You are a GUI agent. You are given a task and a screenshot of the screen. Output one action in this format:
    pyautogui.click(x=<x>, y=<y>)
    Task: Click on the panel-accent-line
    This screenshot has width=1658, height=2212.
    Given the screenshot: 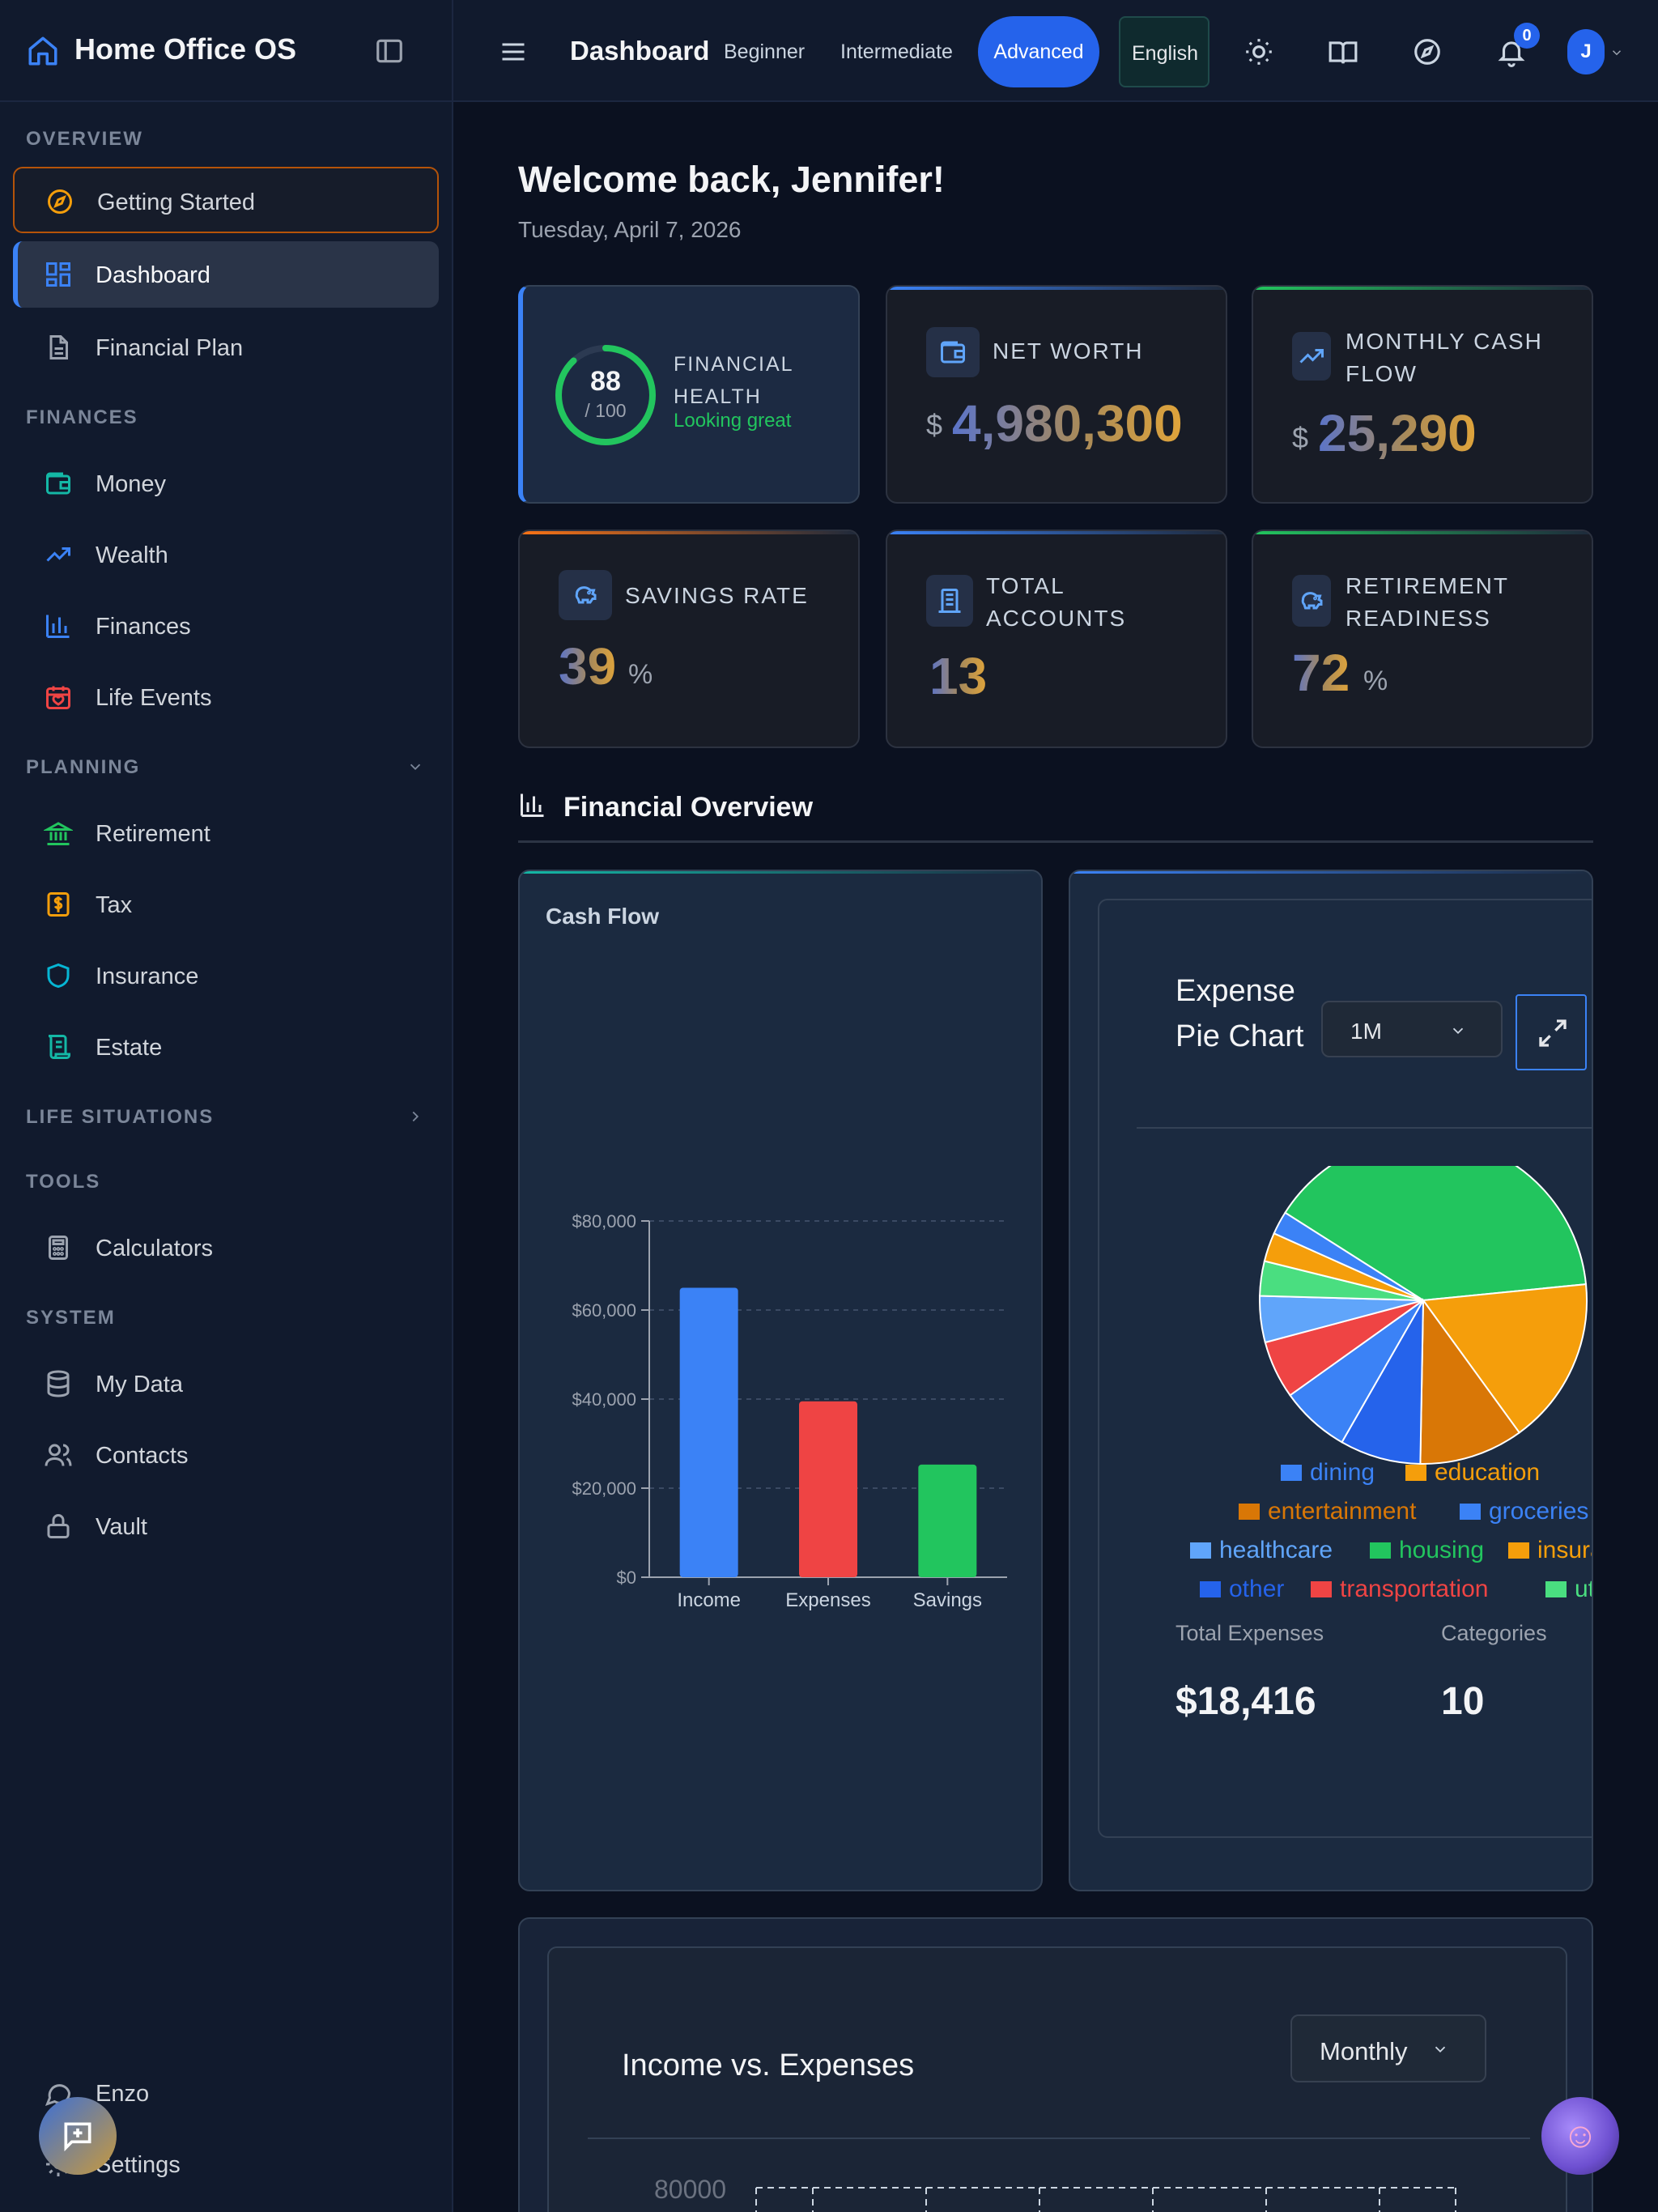 What is the action you would take?
    pyautogui.click(x=780, y=873)
    